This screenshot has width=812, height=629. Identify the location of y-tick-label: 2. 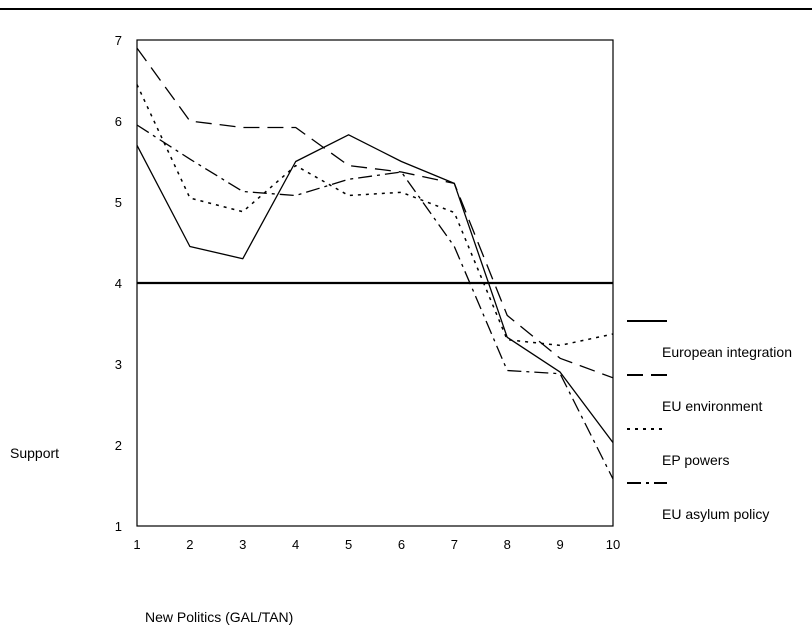
(118, 445).